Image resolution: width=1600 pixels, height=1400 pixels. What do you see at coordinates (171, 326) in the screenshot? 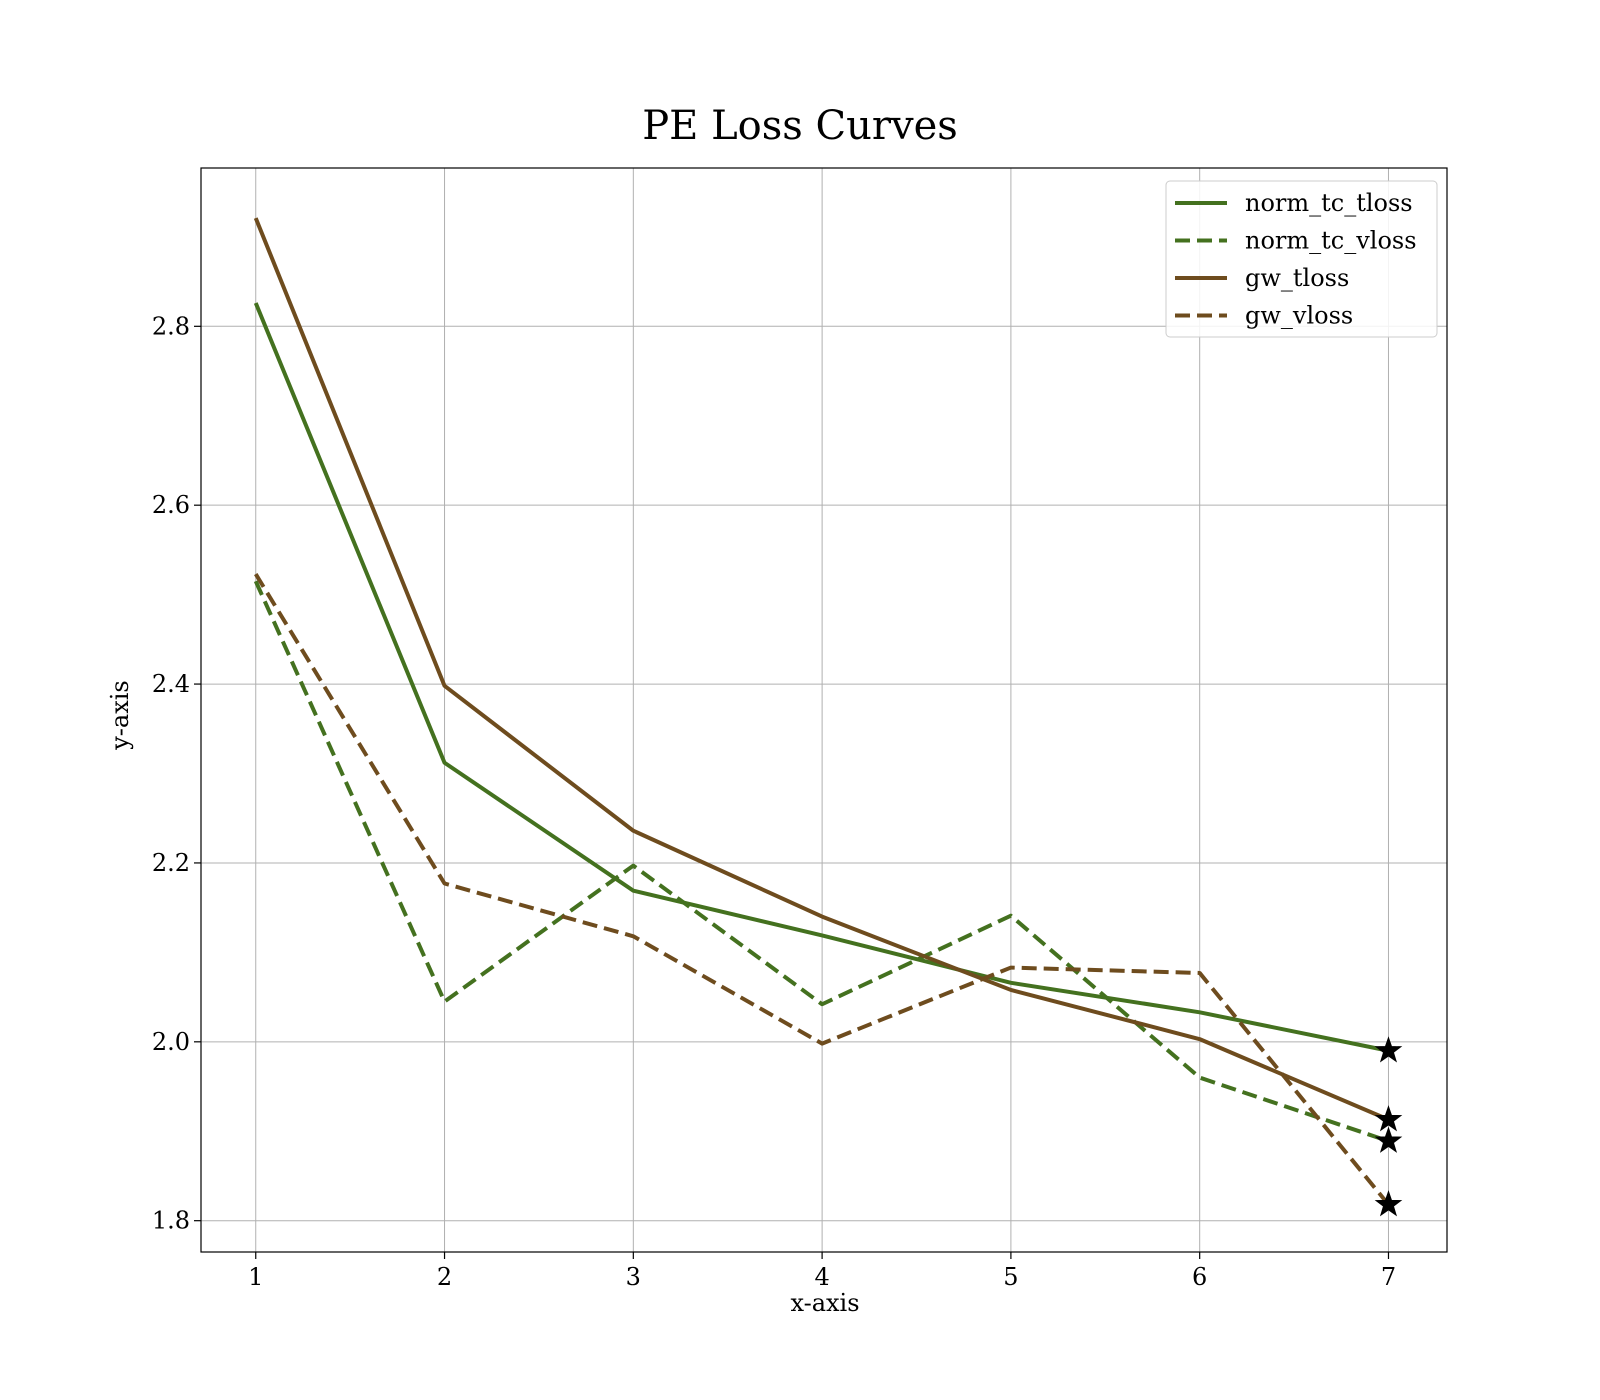
I see `y-tick-label: 2.8` at bounding box center [171, 326].